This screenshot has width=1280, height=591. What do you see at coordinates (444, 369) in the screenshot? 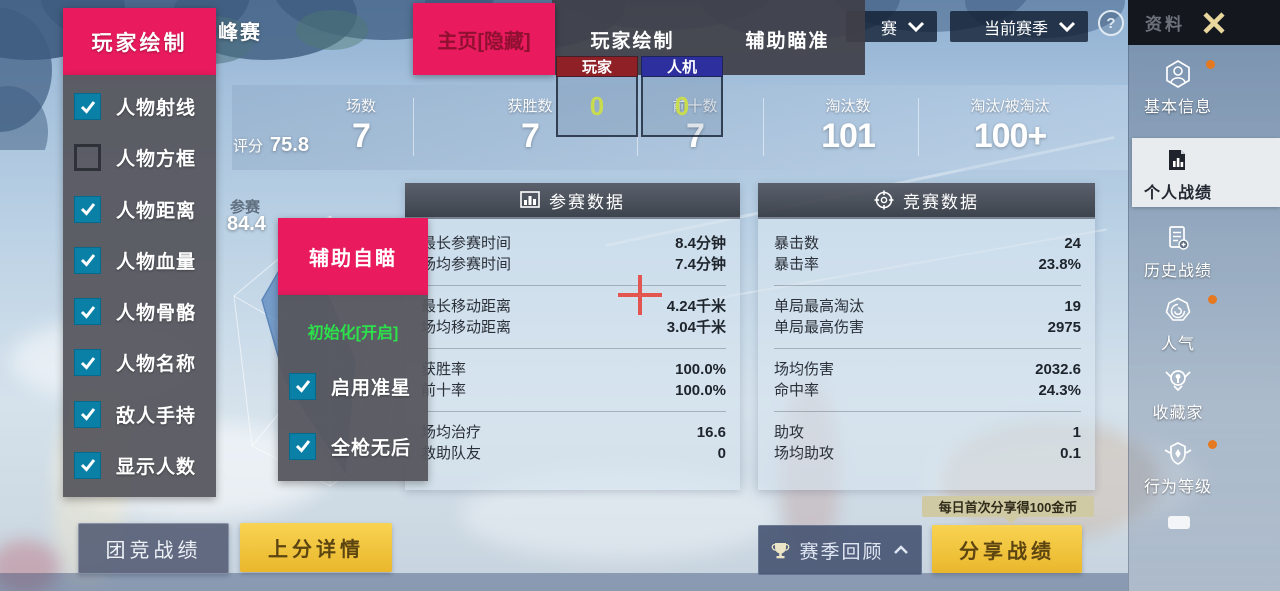
I see `stat-row-label: 获胜率` at bounding box center [444, 369].